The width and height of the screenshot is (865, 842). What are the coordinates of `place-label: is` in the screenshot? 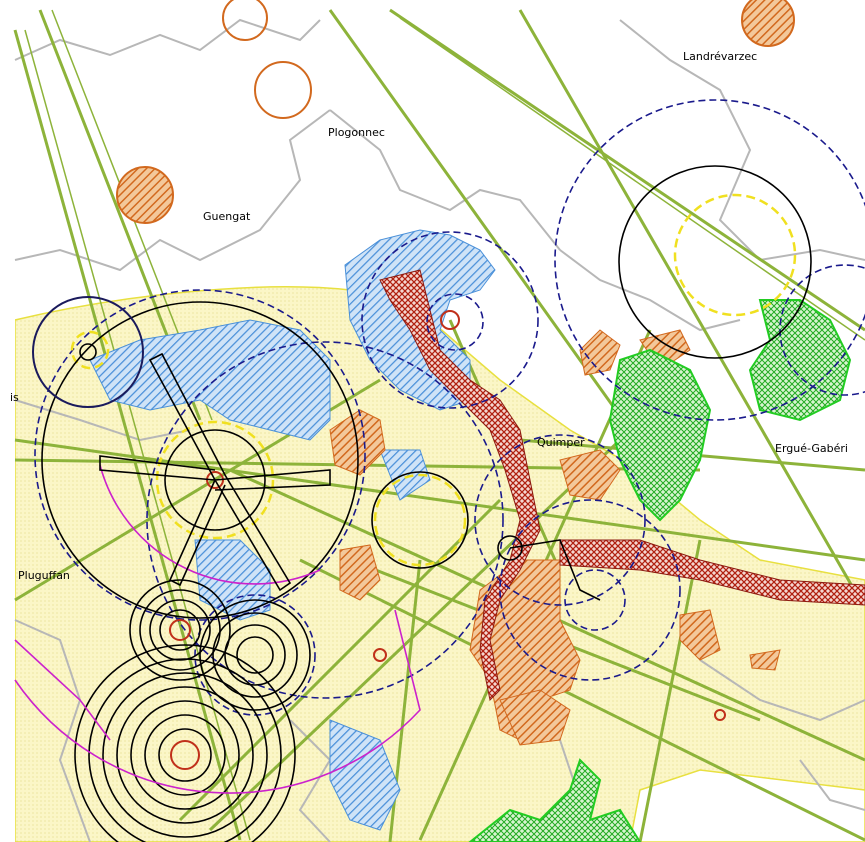 It's located at (14, 397).